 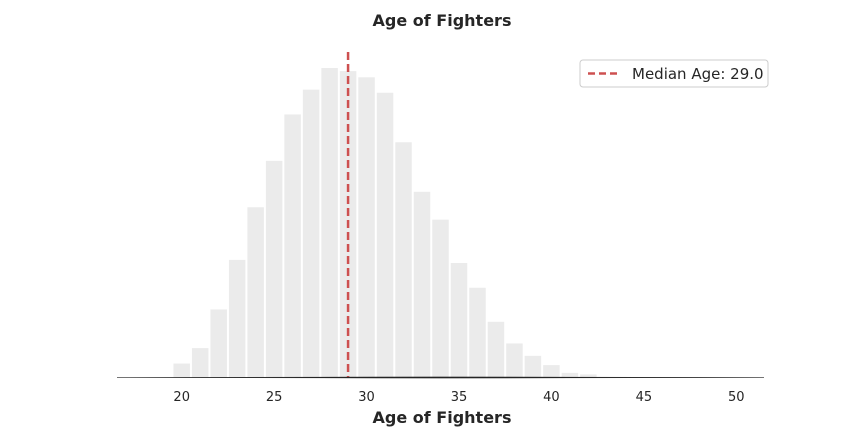 What do you see at coordinates (698, 74) in the screenshot?
I see `legend-median-label: Median Age: 29.0` at bounding box center [698, 74].